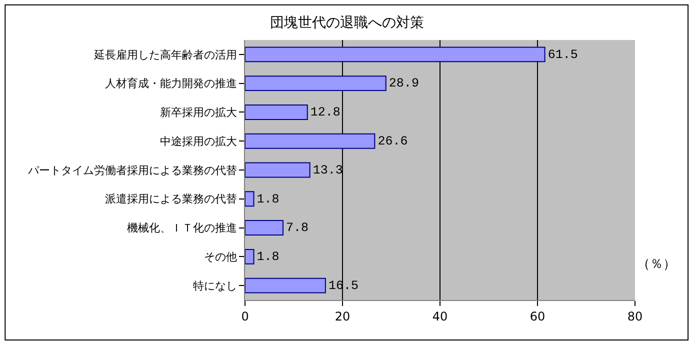 This screenshot has height=347, width=694. Describe the element at coordinates (538, 316) in the screenshot. I see `x-tick-label: 60` at that location.